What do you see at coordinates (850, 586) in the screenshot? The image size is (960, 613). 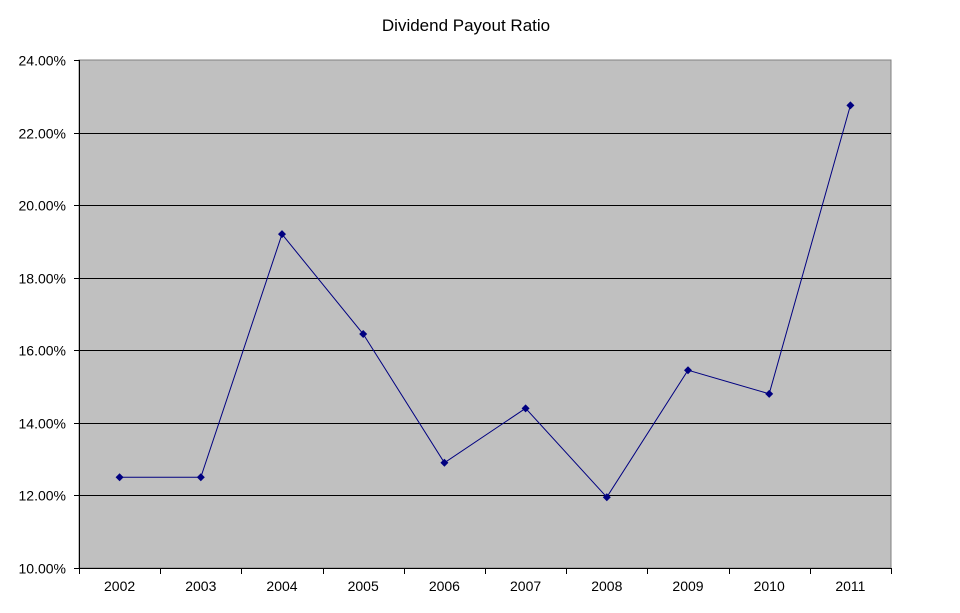 I see `x-tick-label: 2011` at bounding box center [850, 586].